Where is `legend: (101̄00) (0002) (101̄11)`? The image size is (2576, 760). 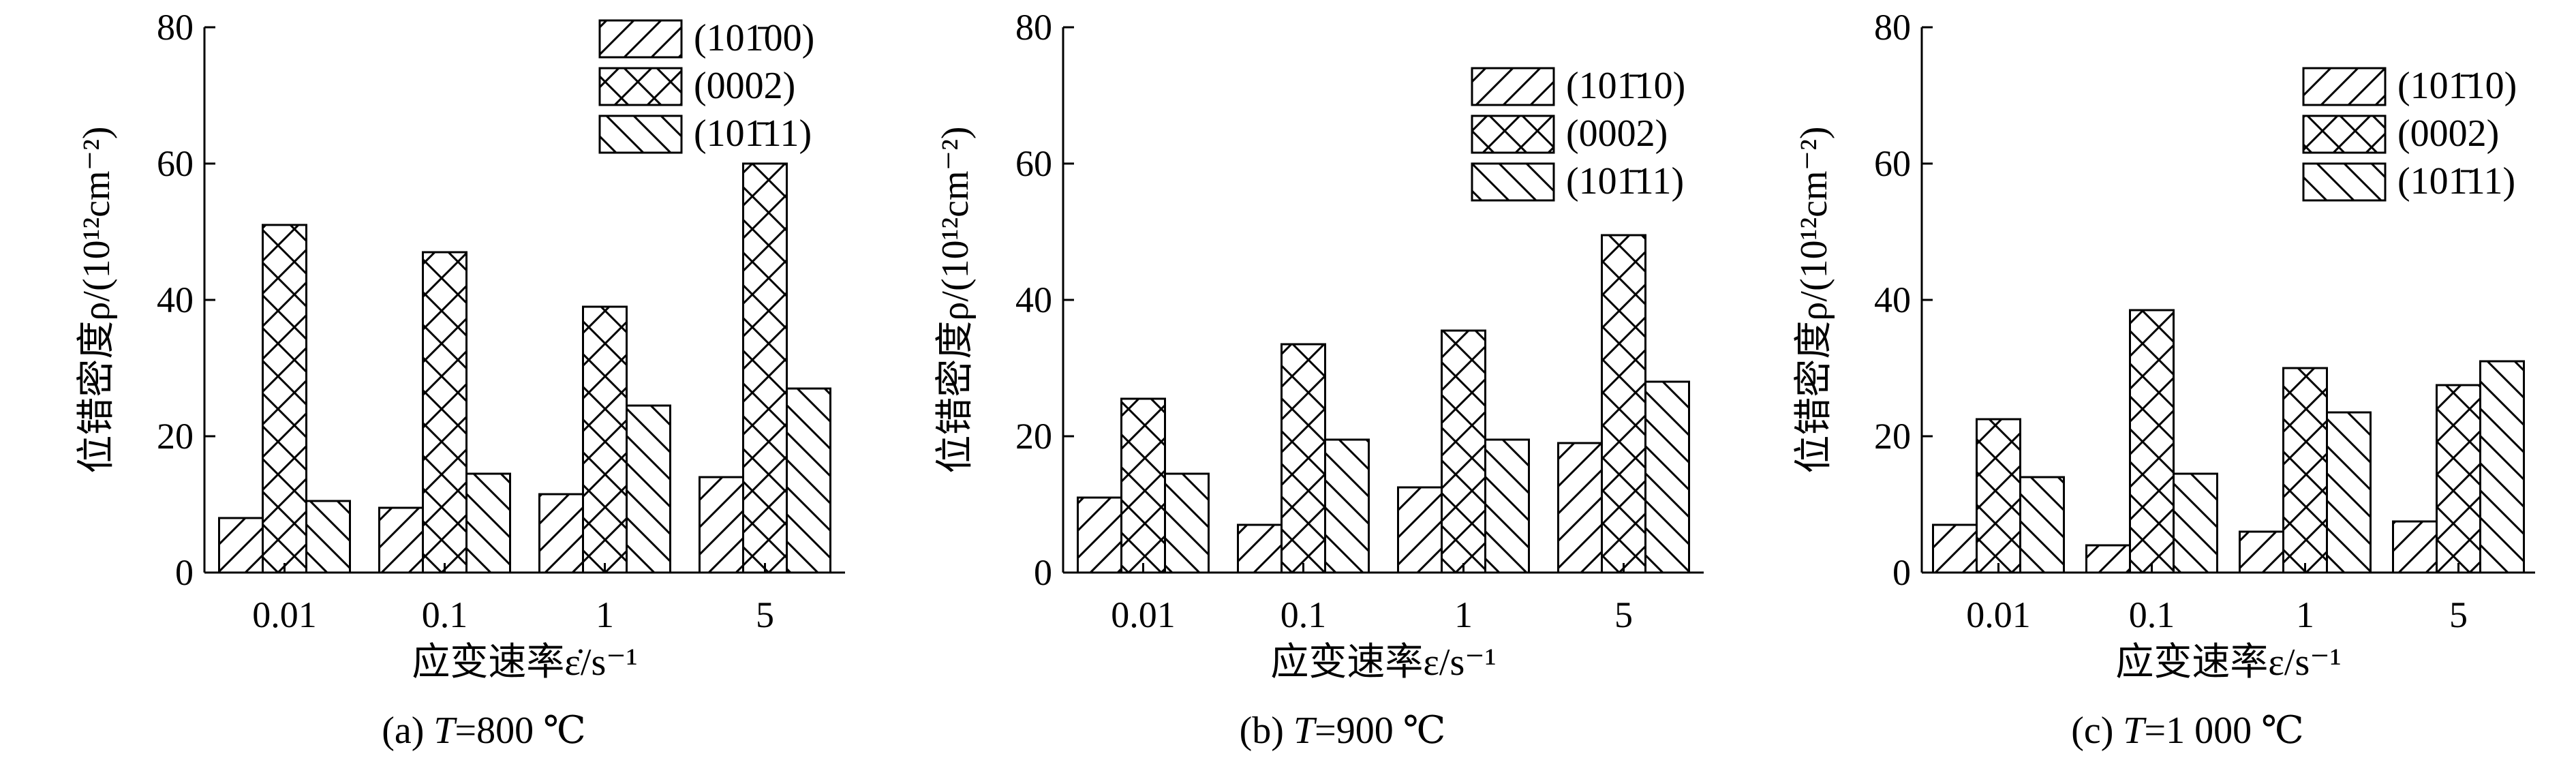 legend: (101̄00) (0002) (101̄11) is located at coordinates (706, 86).